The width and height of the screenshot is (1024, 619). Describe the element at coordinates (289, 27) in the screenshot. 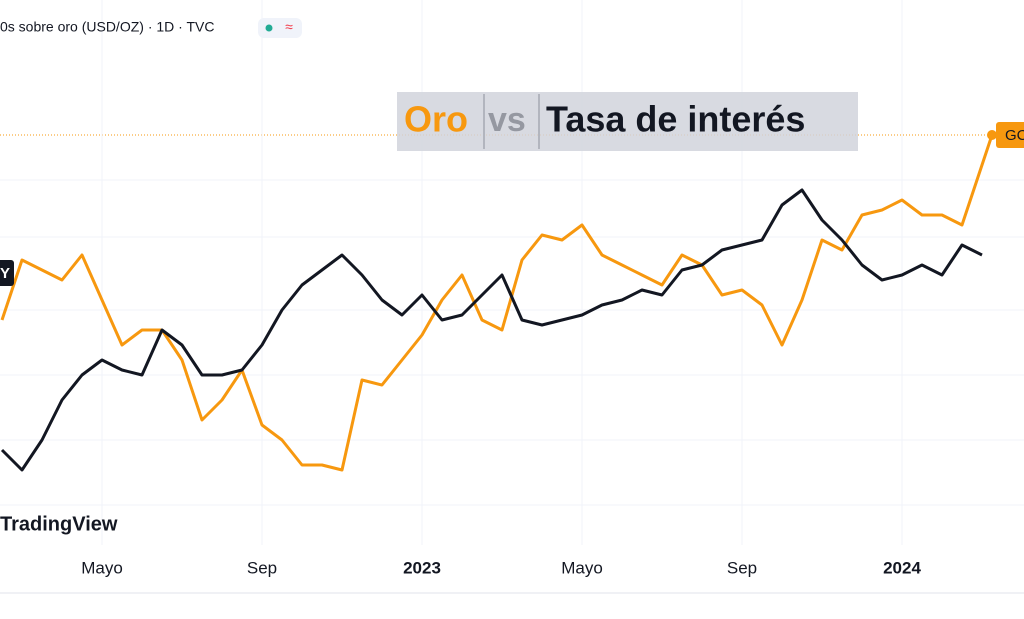

I see `badge: ≈` at that location.